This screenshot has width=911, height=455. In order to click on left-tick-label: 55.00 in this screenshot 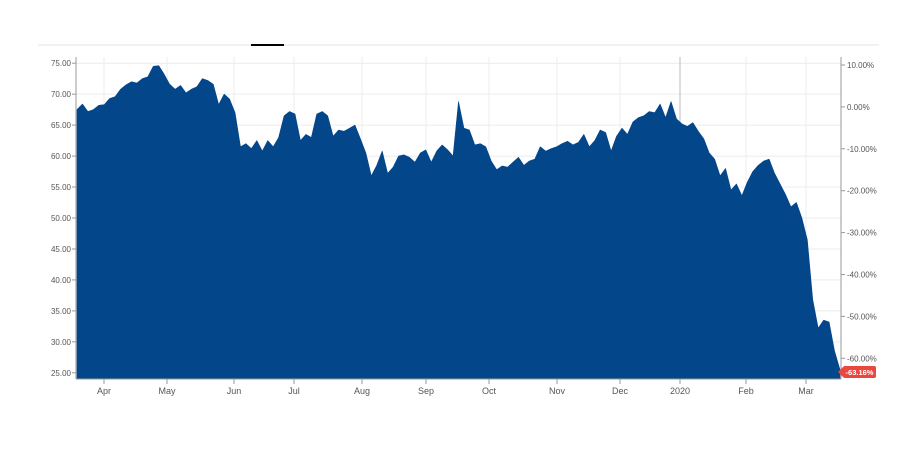, I will do `click(61, 187)`.